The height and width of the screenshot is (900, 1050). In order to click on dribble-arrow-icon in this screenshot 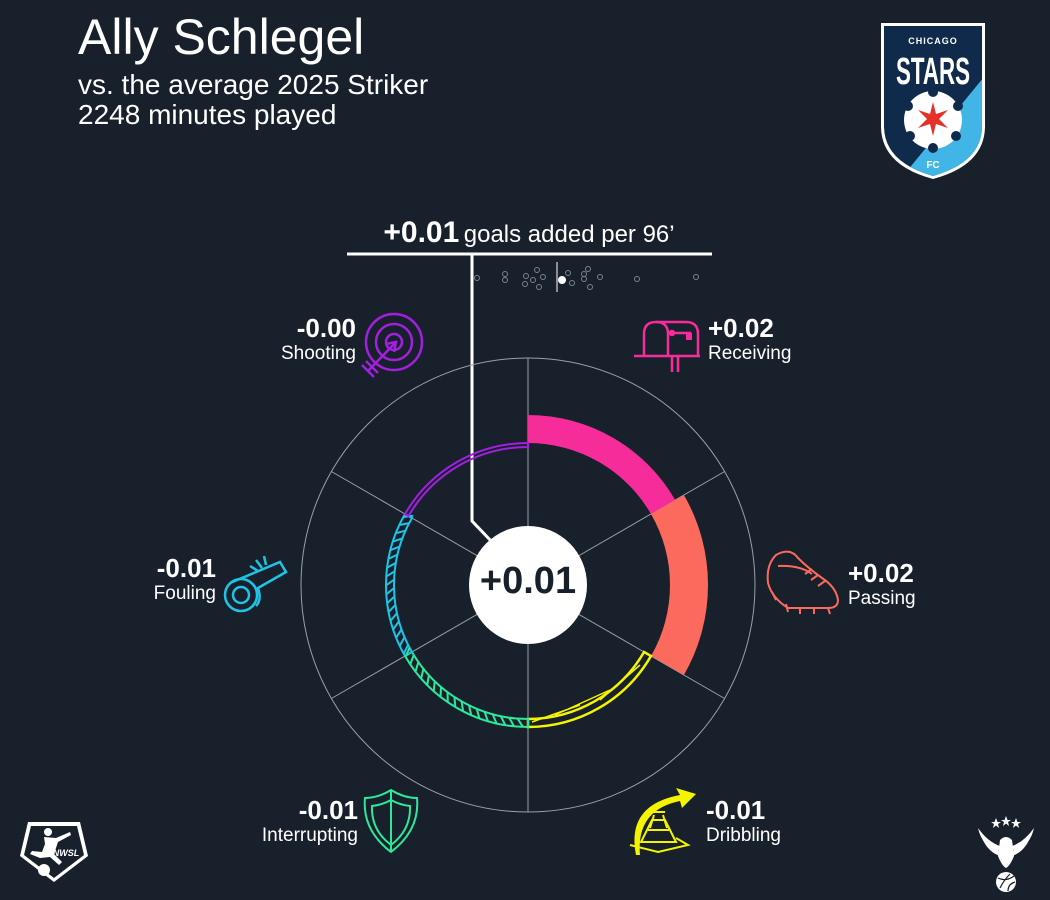, I will do `click(665, 821)`.